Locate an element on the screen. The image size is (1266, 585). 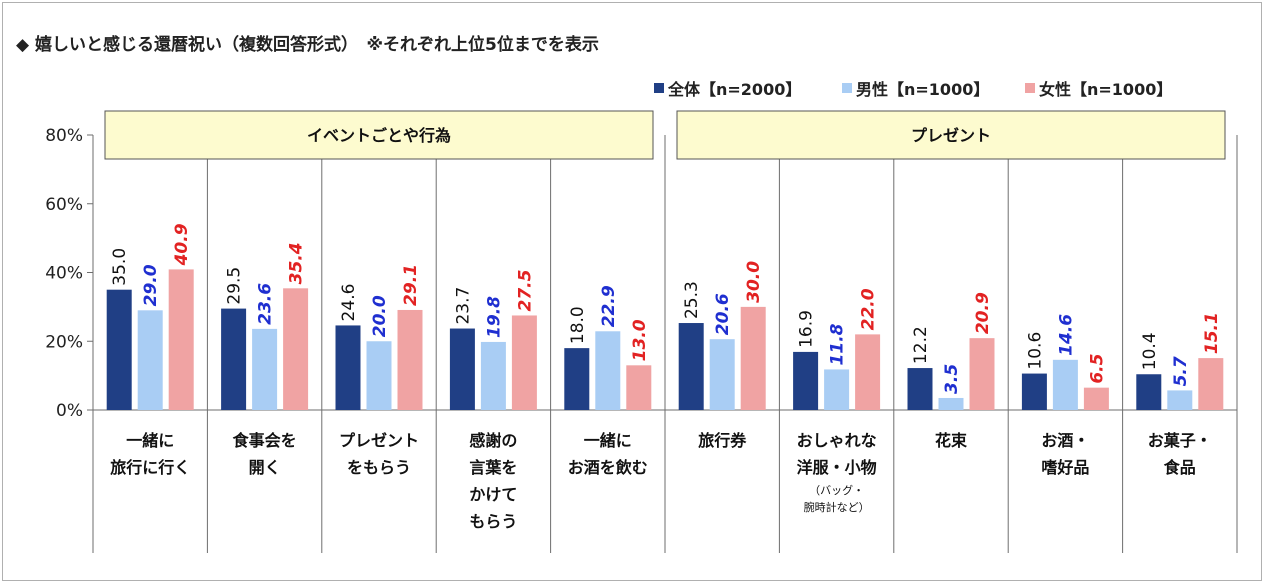
category-label: 食品 is located at coordinates (1179, 467).